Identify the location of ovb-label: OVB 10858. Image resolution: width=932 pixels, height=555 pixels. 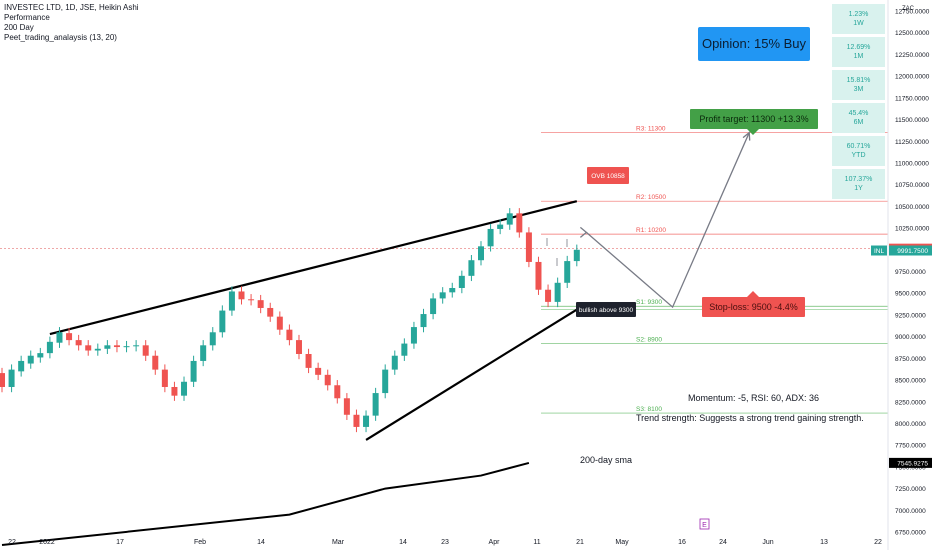
(608, 175).